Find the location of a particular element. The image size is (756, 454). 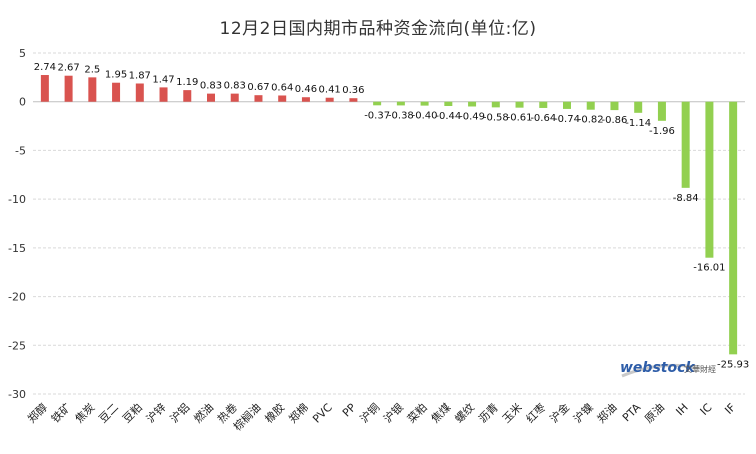

chart-title: 12月2日国内期市品种资金流向(单位:亿) is located at coordinates (378, 29).